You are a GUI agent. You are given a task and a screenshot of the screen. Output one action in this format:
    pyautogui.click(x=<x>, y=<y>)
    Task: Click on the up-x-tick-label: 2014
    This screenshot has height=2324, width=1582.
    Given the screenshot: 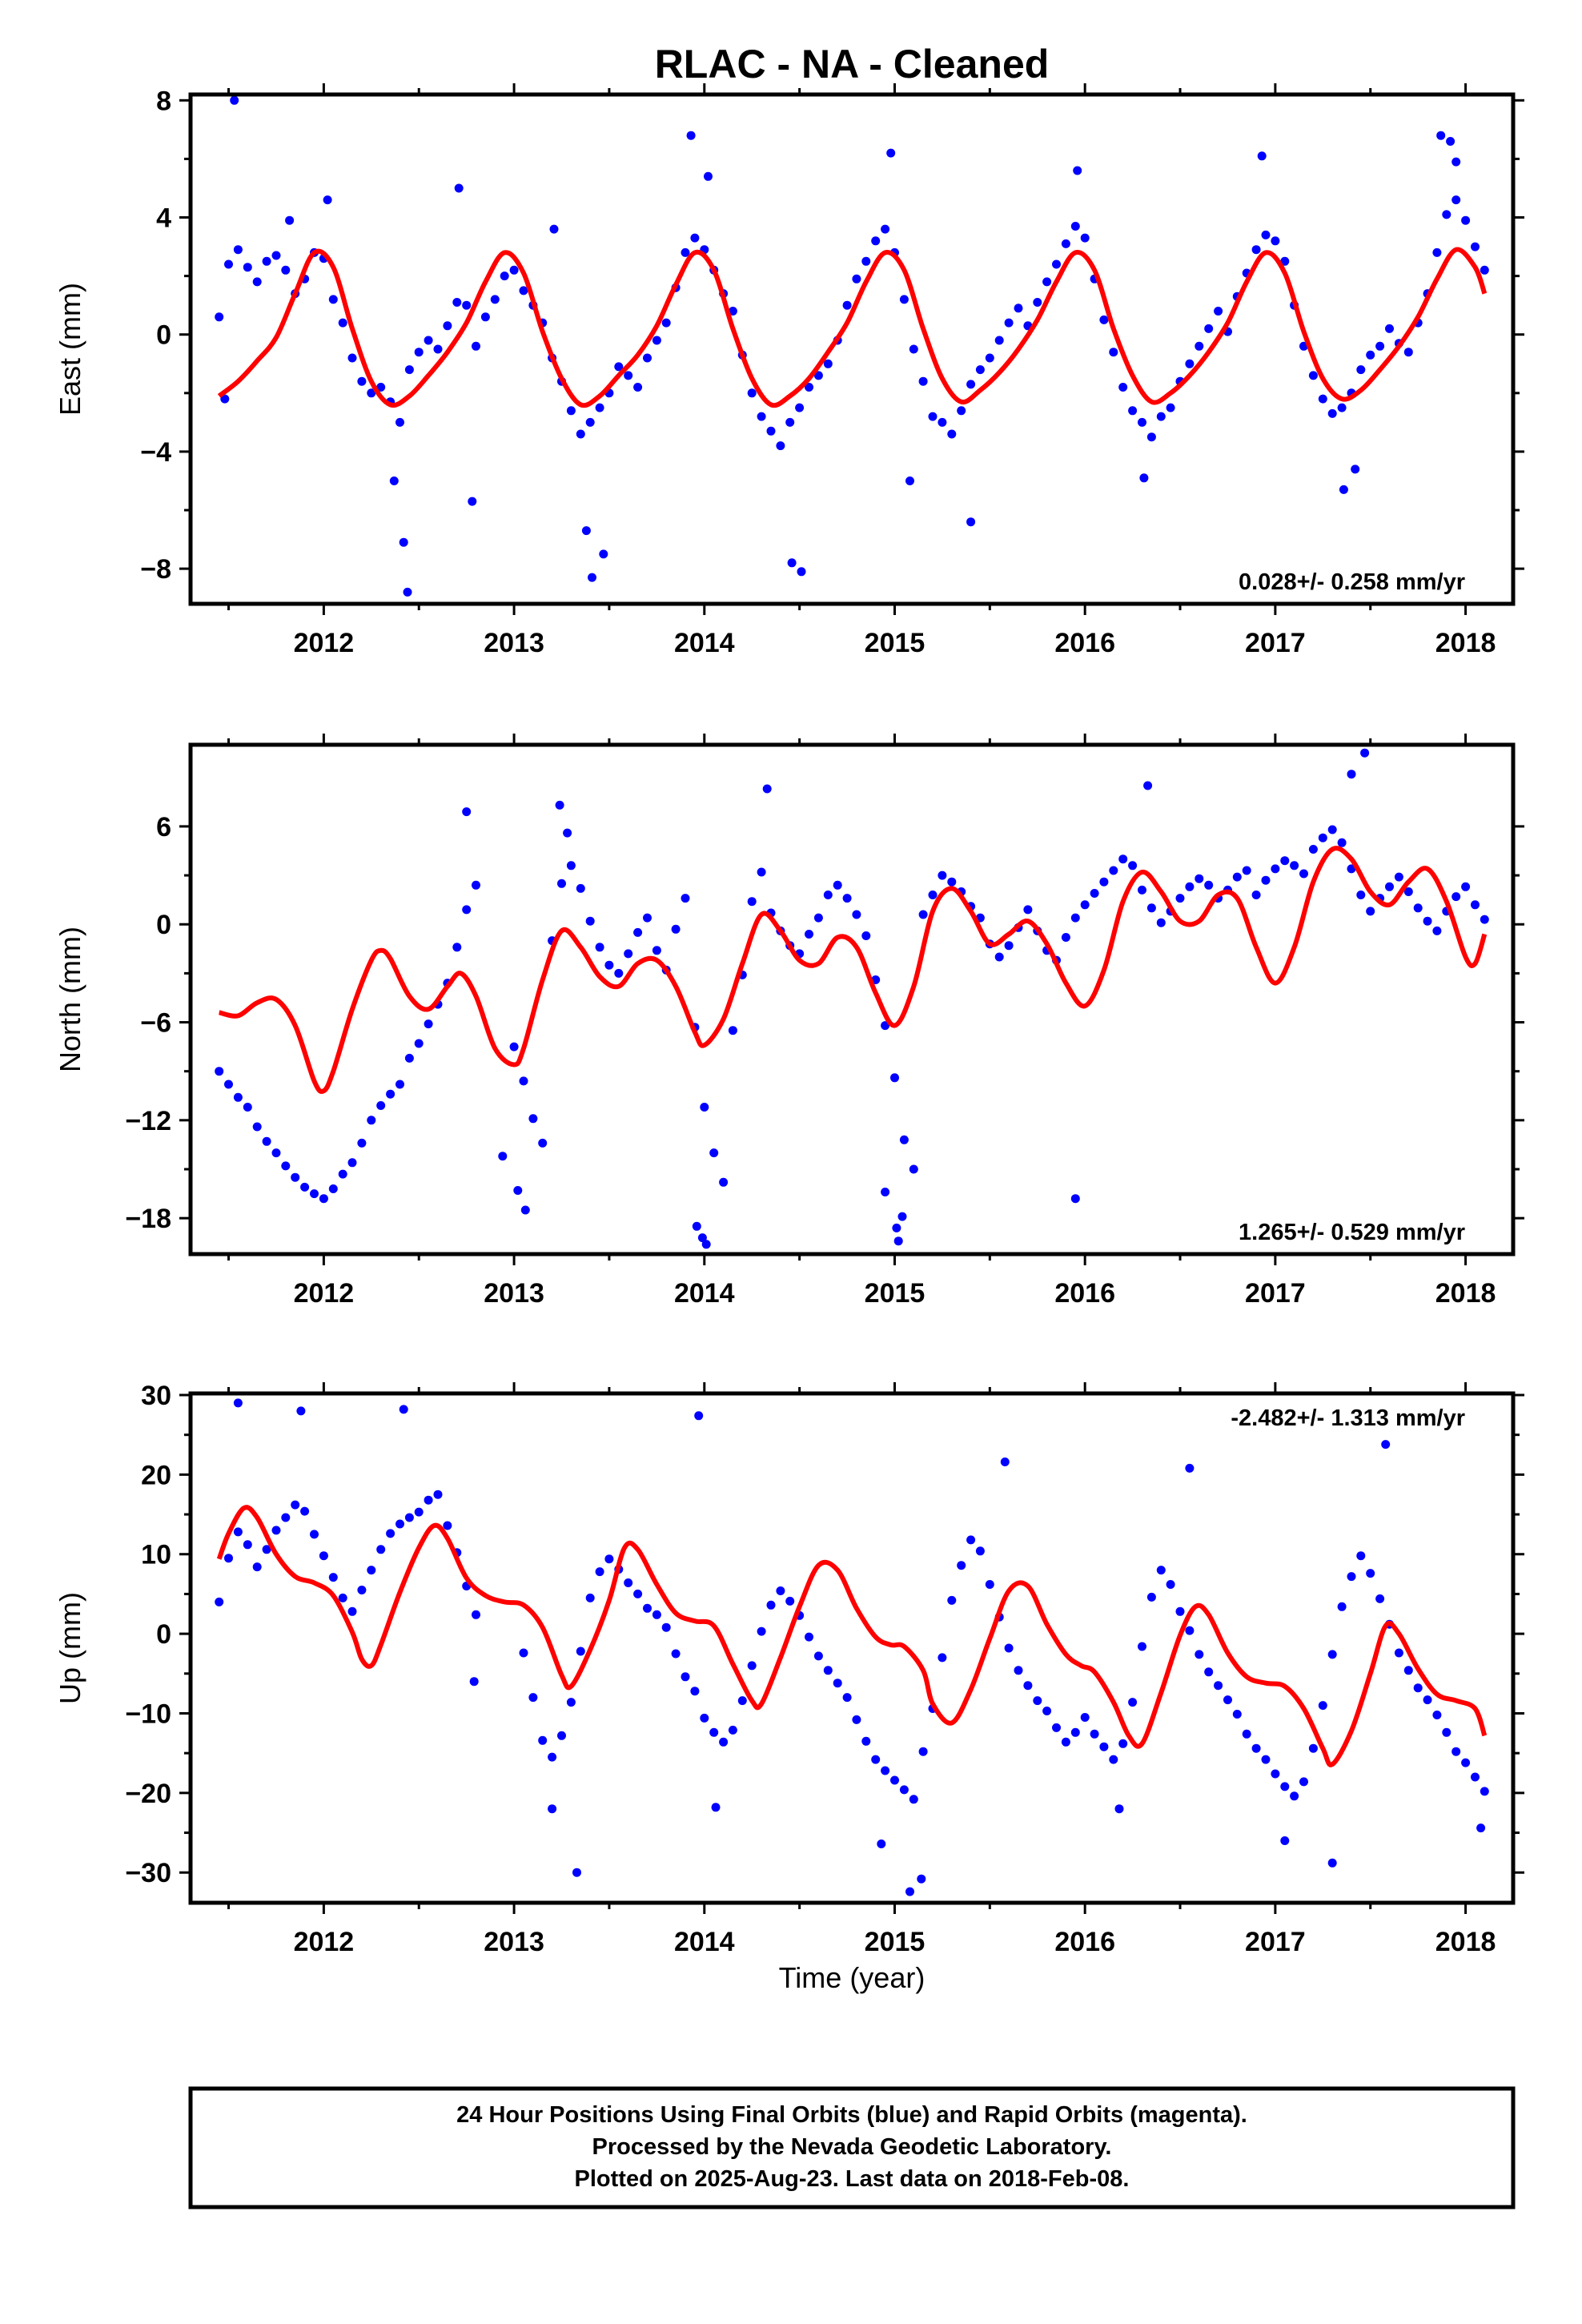 What is the action you would take?
    pyautogui.click(x=704, y=1942)
    